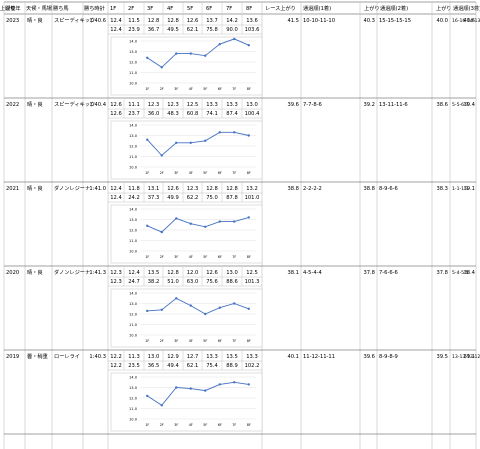  Describe the element at coordinates (369, 189) in the screenshot. I see `last1-cell: 38.8` at that location.